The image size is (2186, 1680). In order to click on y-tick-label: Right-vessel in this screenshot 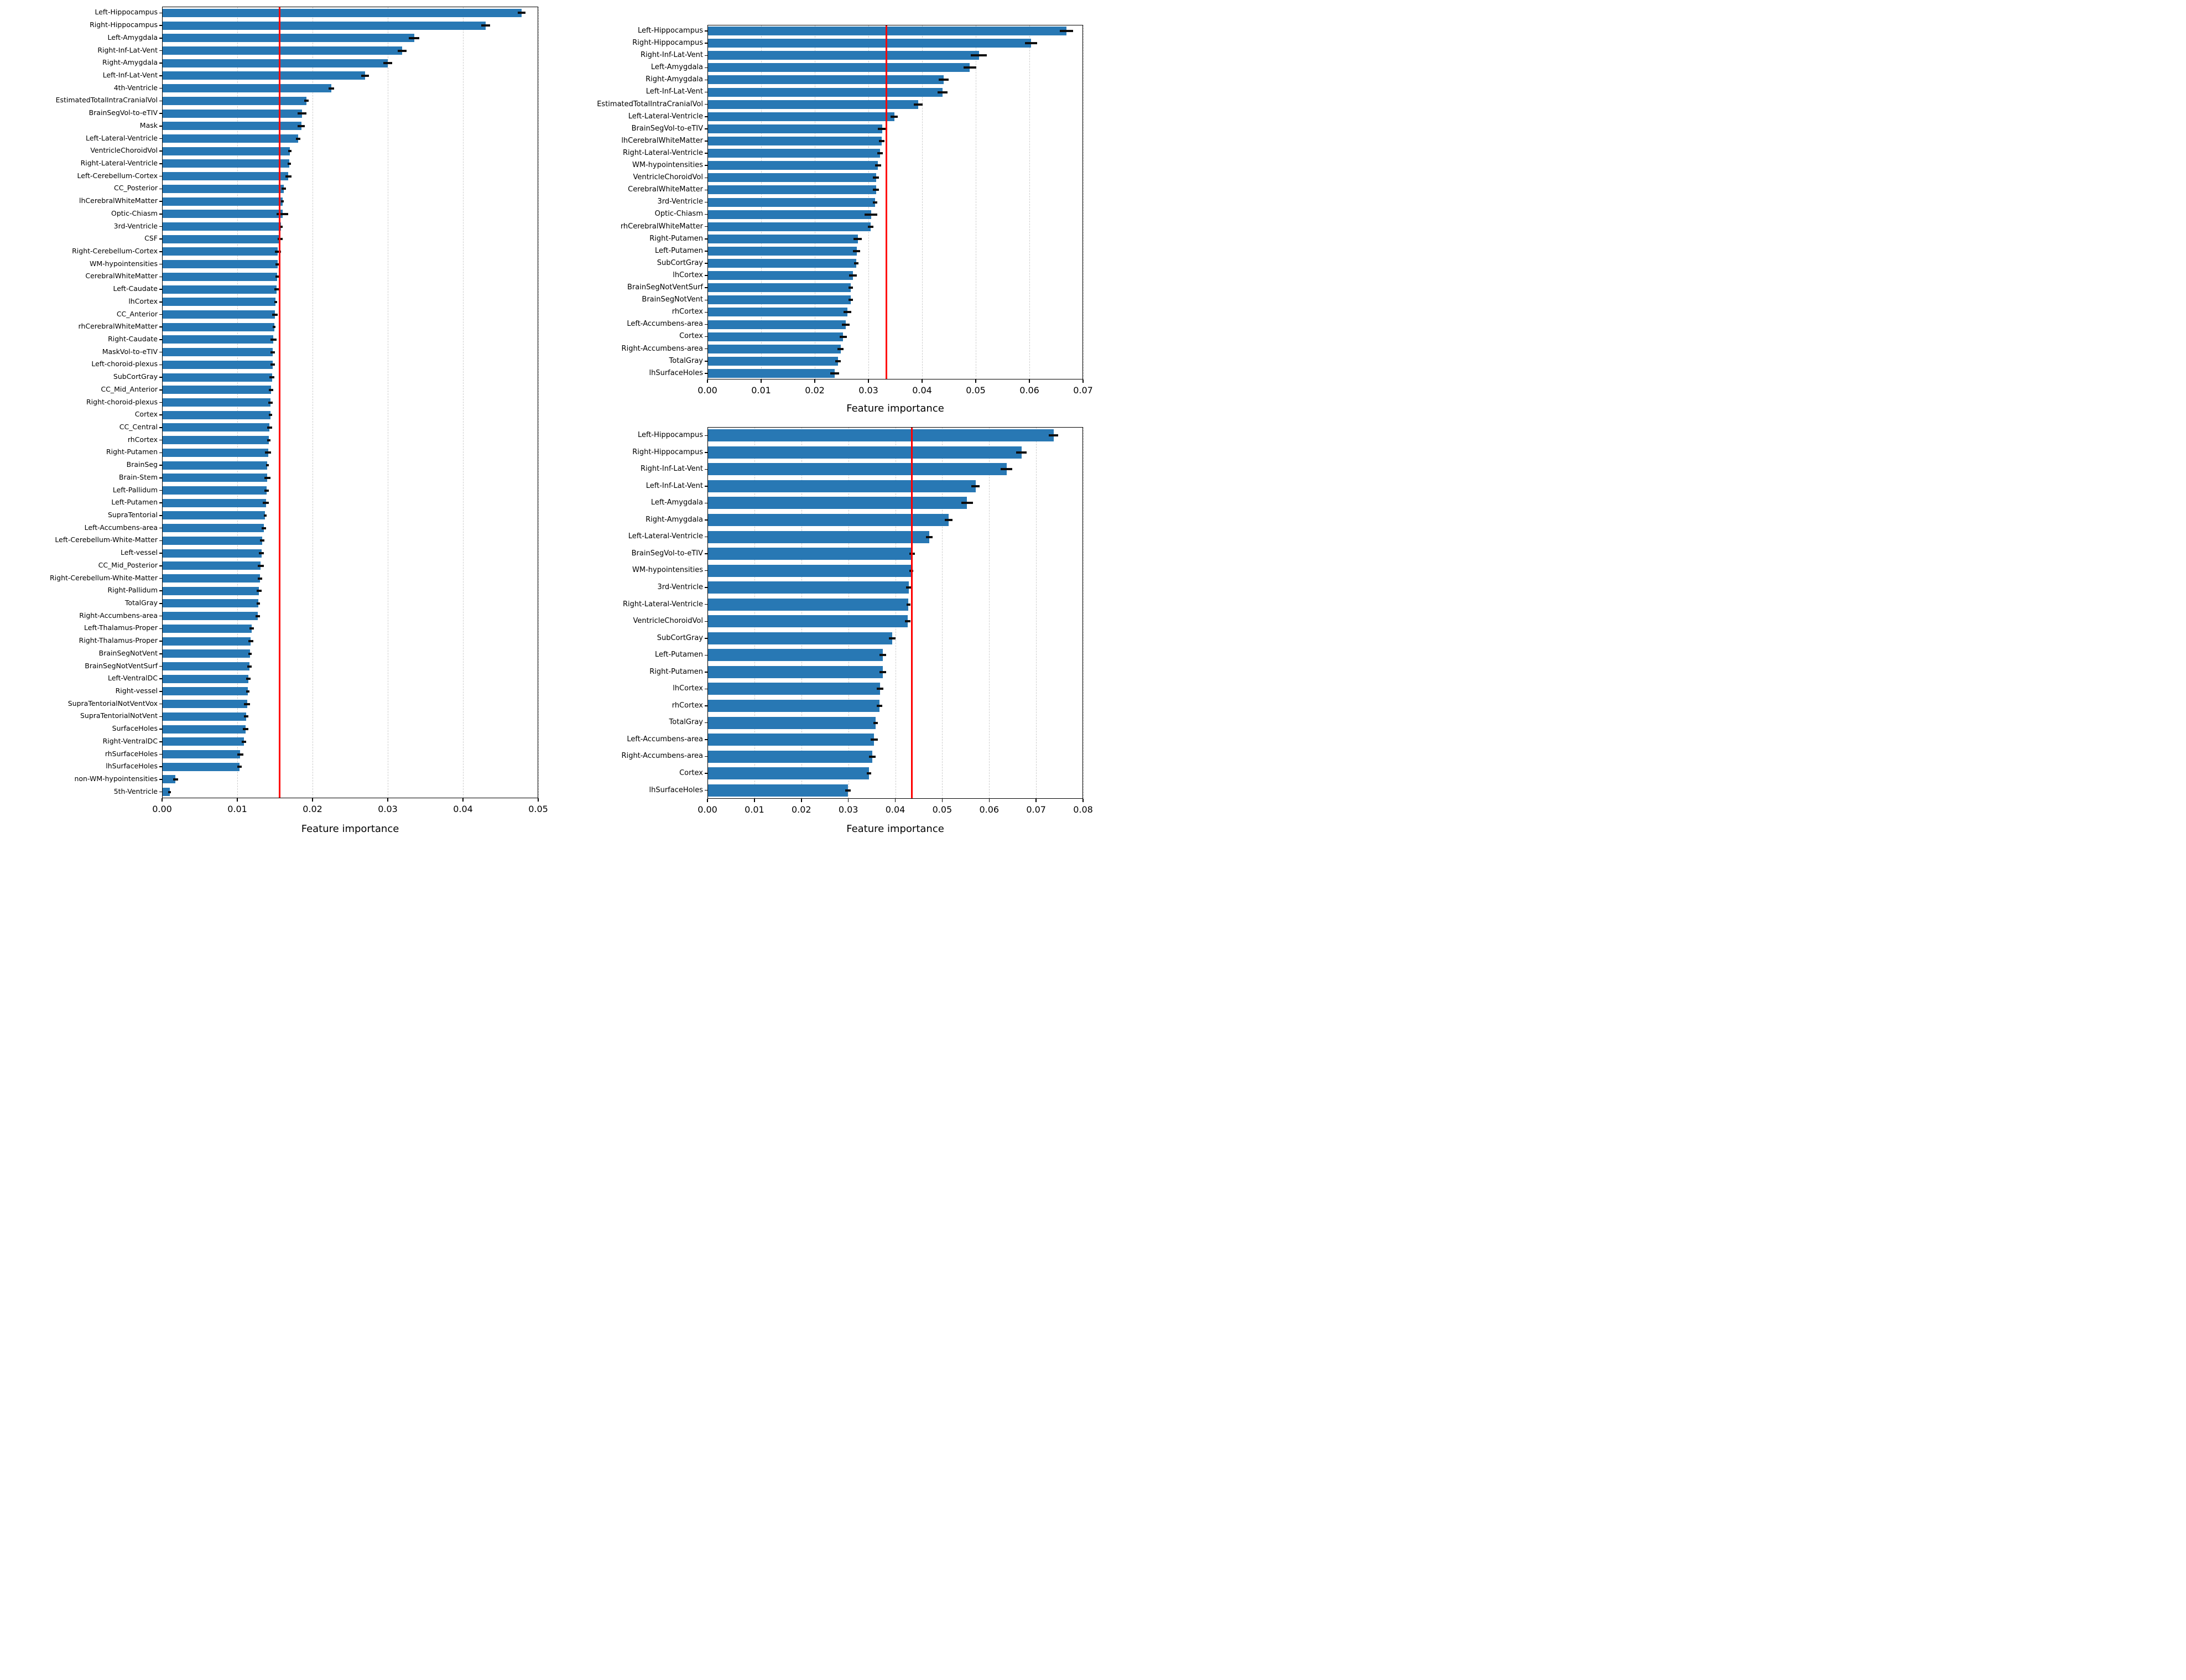, I will do `click(136, 690)`.